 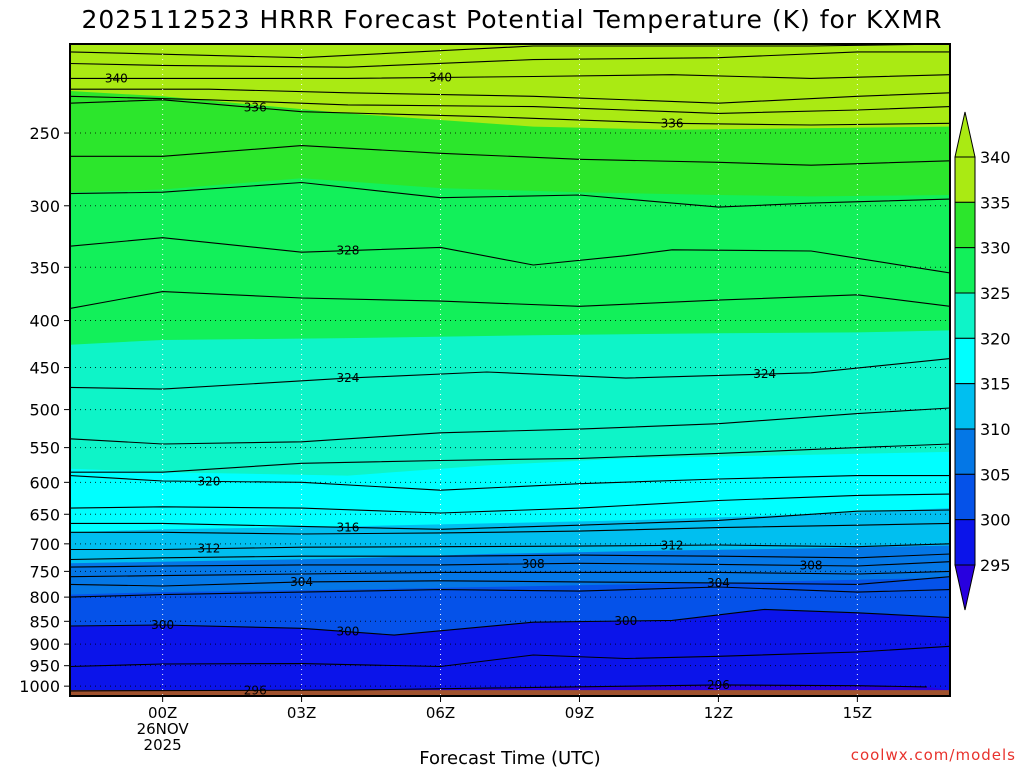 What do you see at coordinates (44, 482) in the screenshot?
I see `y-tick-label: 600` at bounding box center [44, 482].